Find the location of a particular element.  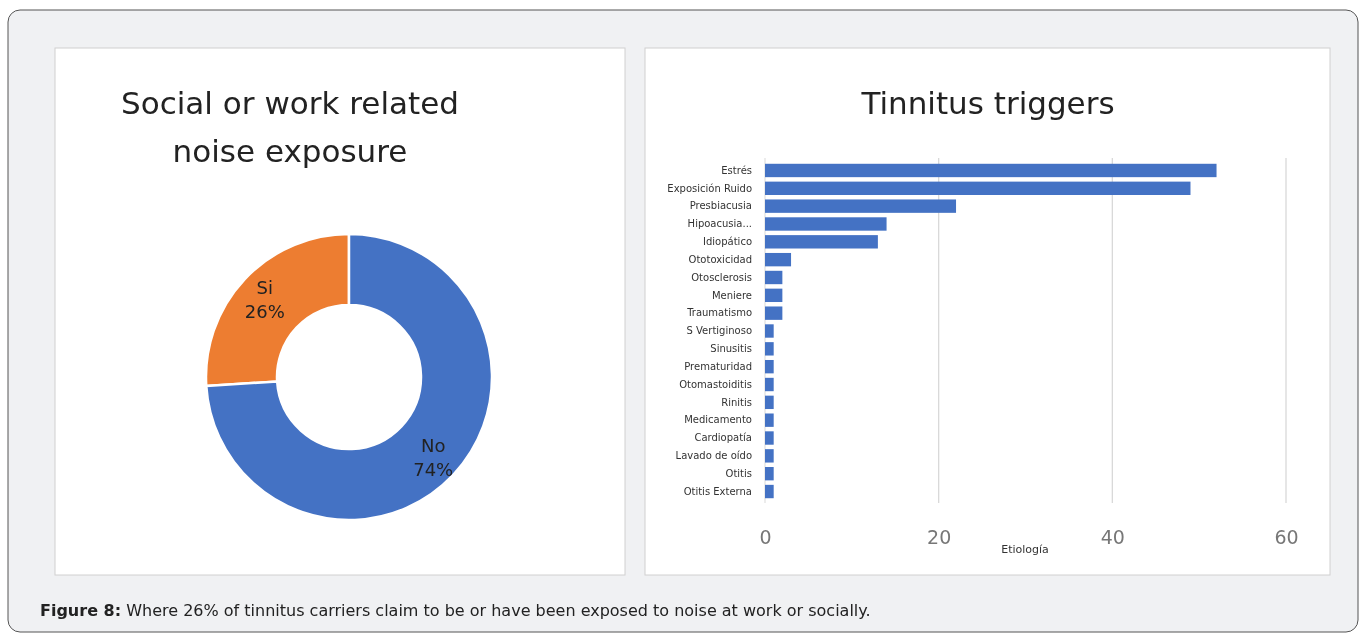

x-tick-label: 60 is located at coordinates (1286, 536).